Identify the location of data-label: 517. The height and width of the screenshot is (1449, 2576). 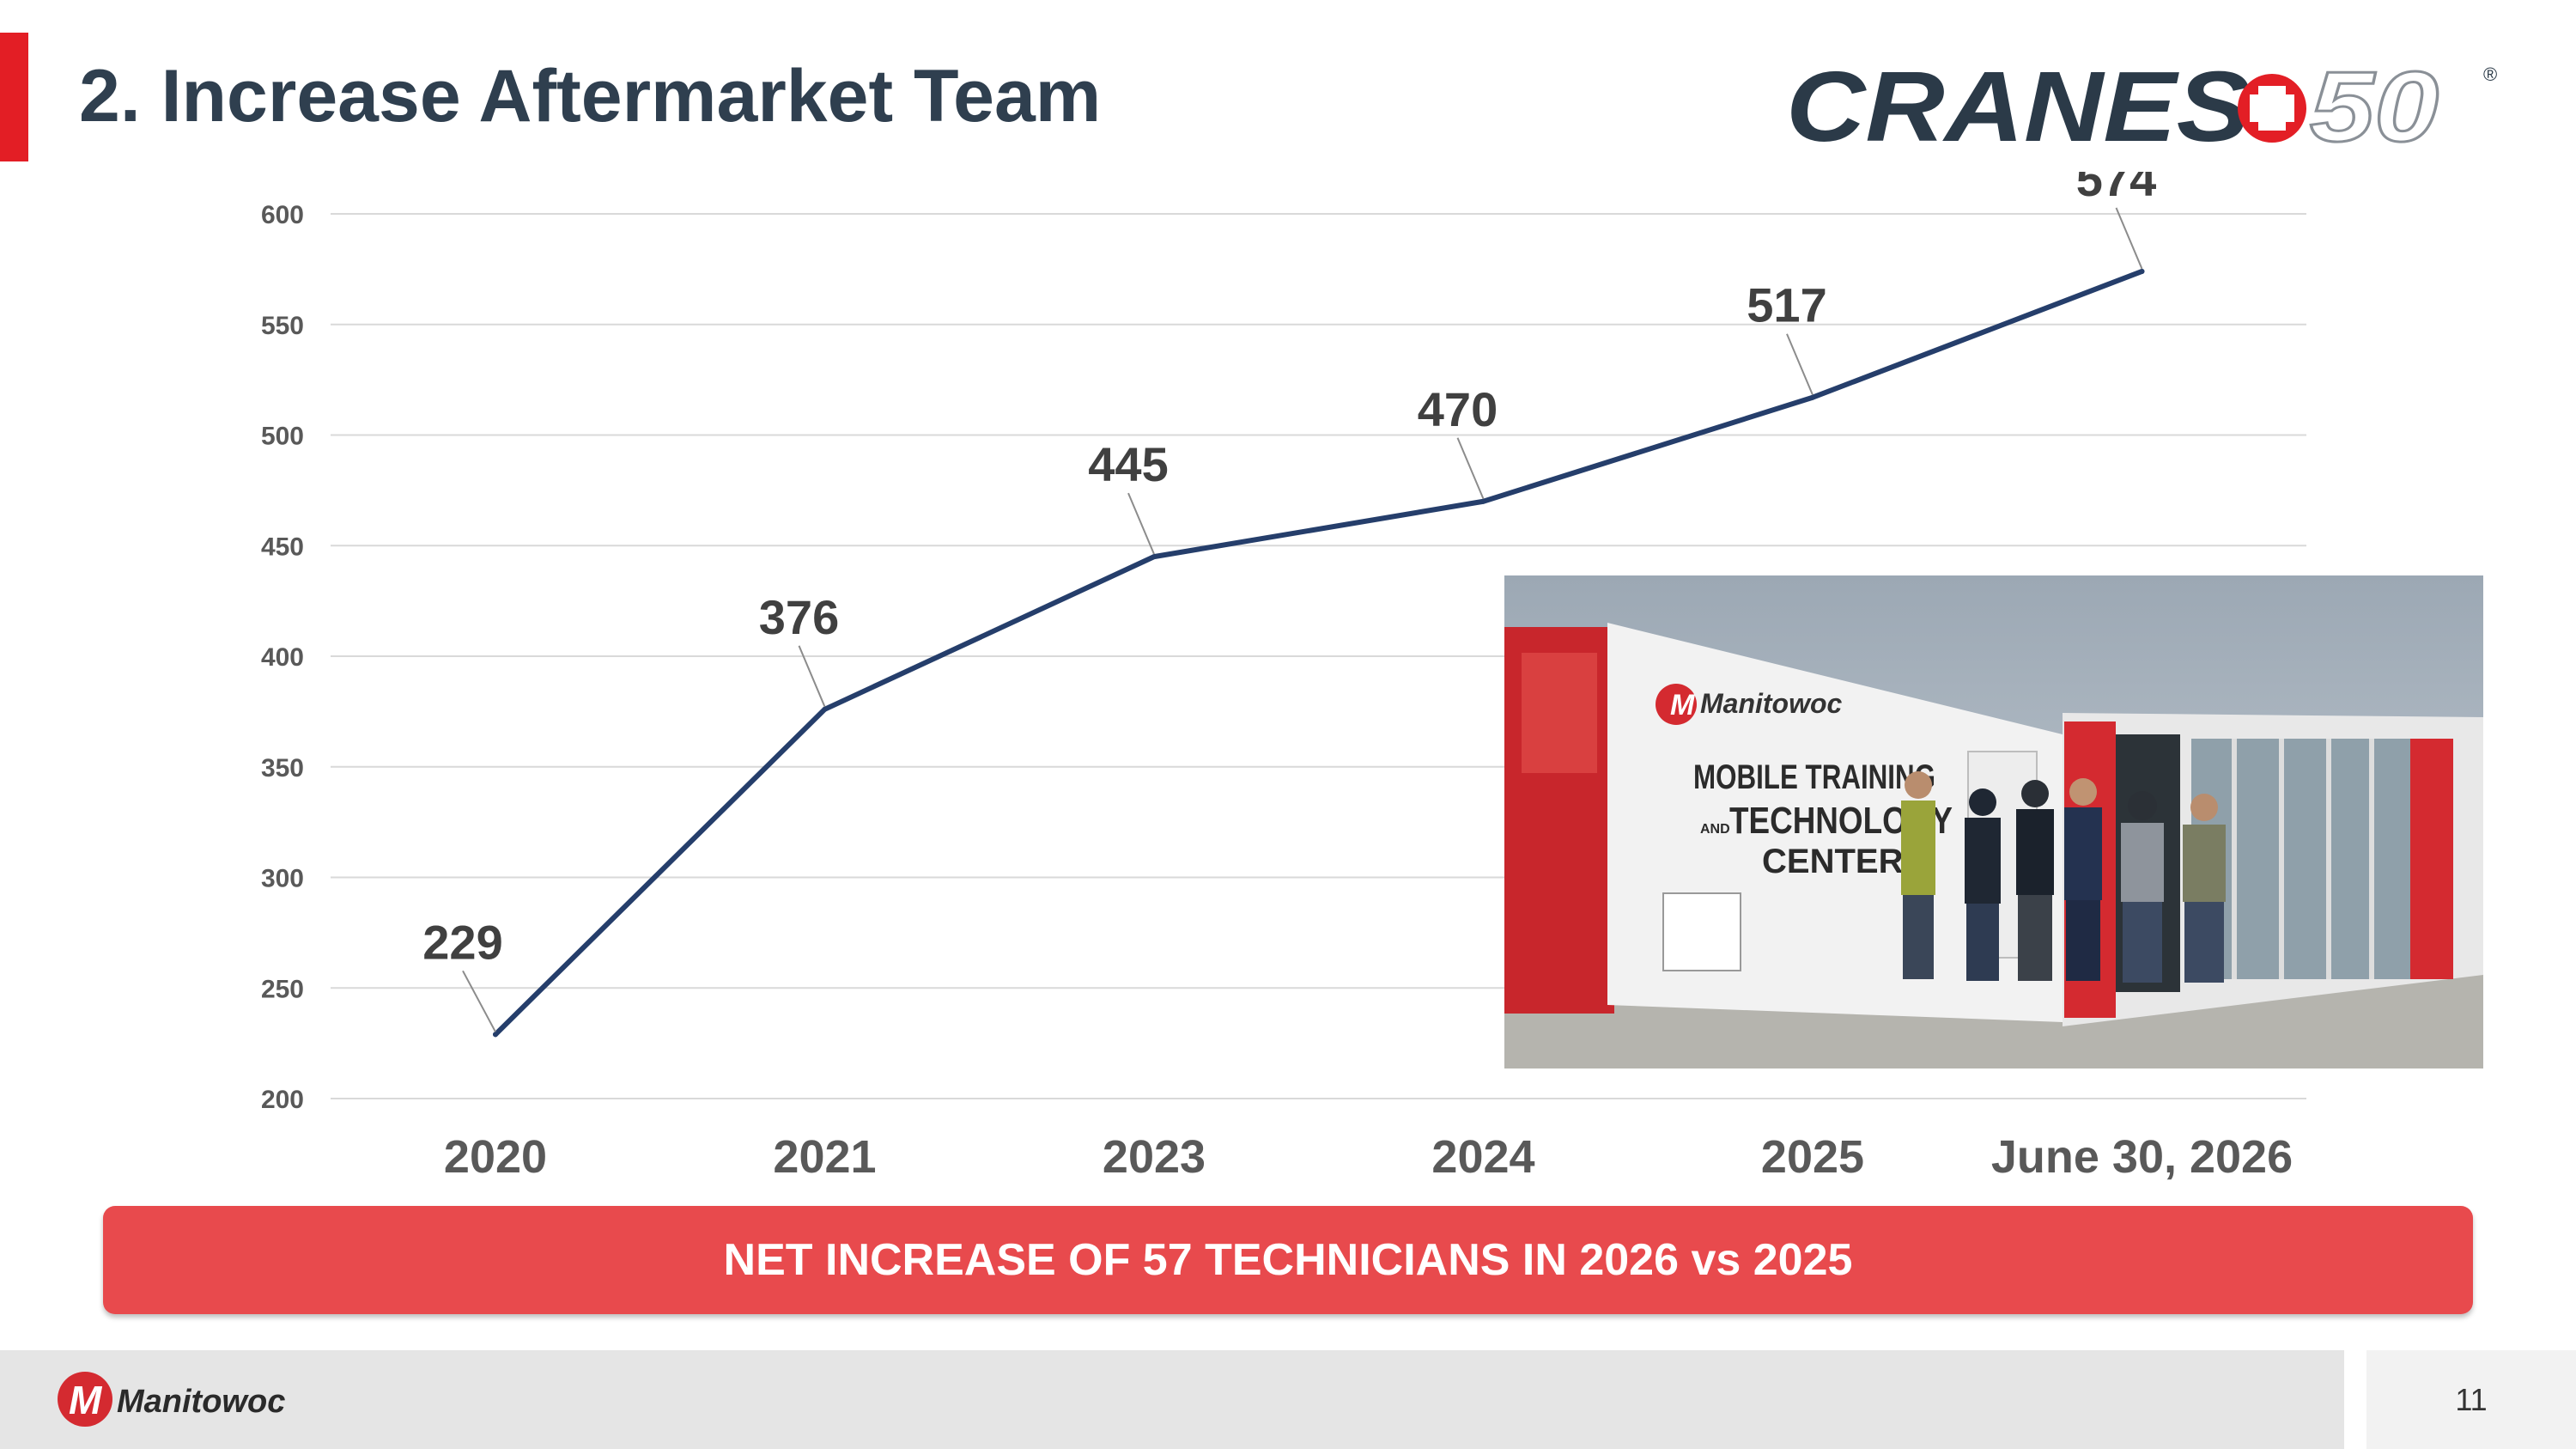
(1786, 305).